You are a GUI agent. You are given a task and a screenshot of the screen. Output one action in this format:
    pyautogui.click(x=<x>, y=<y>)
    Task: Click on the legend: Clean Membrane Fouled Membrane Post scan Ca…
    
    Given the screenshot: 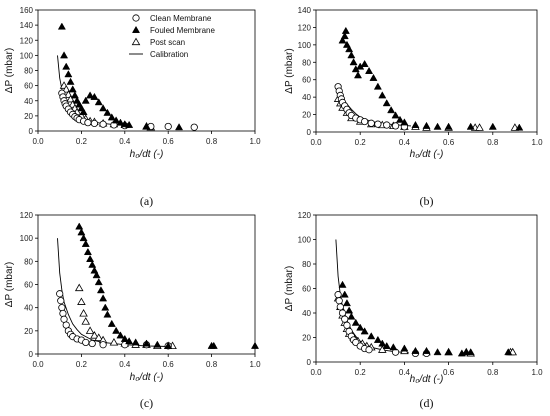 What is the action you would take?
    pyautogui.click(x=172, y=36)
    